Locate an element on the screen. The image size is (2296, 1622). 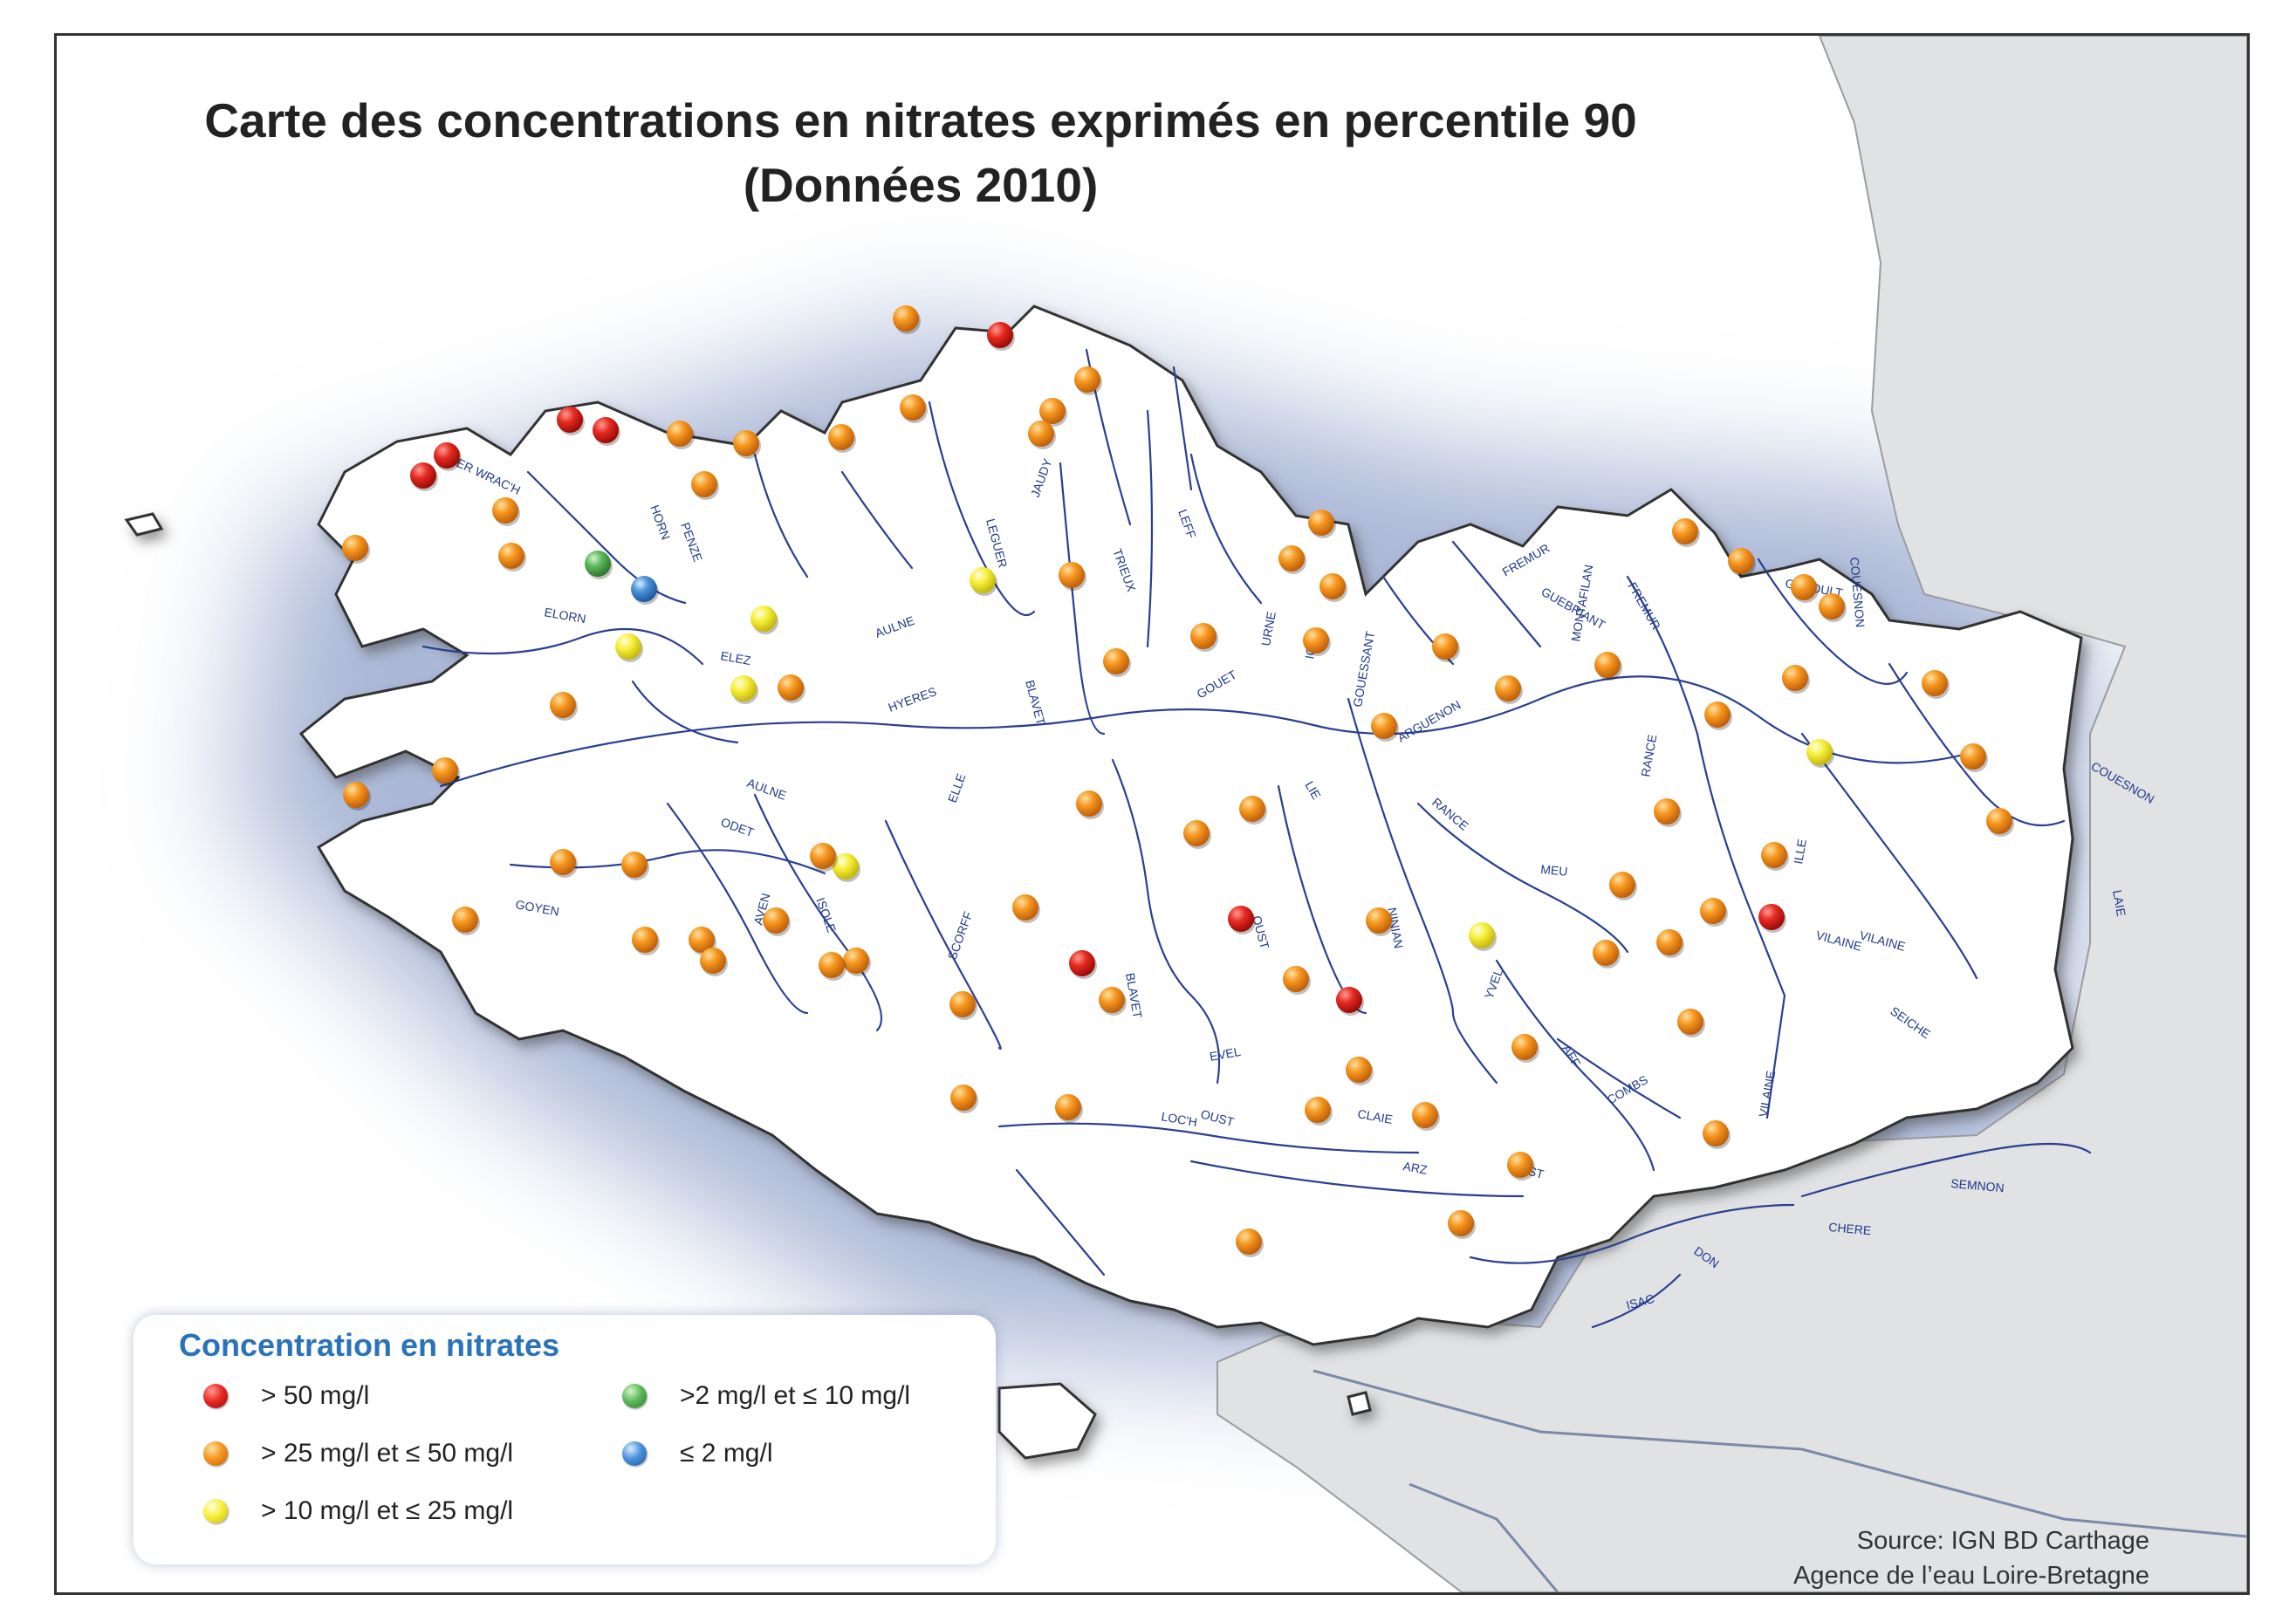
station-green is located at coordinates (598, 564).